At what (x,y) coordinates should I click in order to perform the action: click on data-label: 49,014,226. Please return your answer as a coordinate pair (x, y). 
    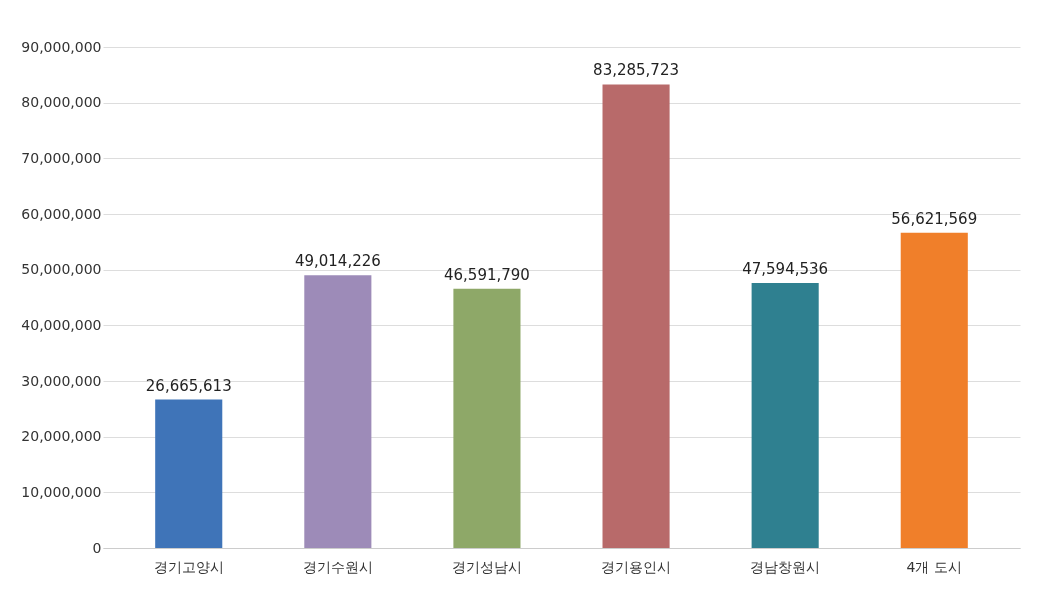
    Looking at the image, I should click on (337, 261).